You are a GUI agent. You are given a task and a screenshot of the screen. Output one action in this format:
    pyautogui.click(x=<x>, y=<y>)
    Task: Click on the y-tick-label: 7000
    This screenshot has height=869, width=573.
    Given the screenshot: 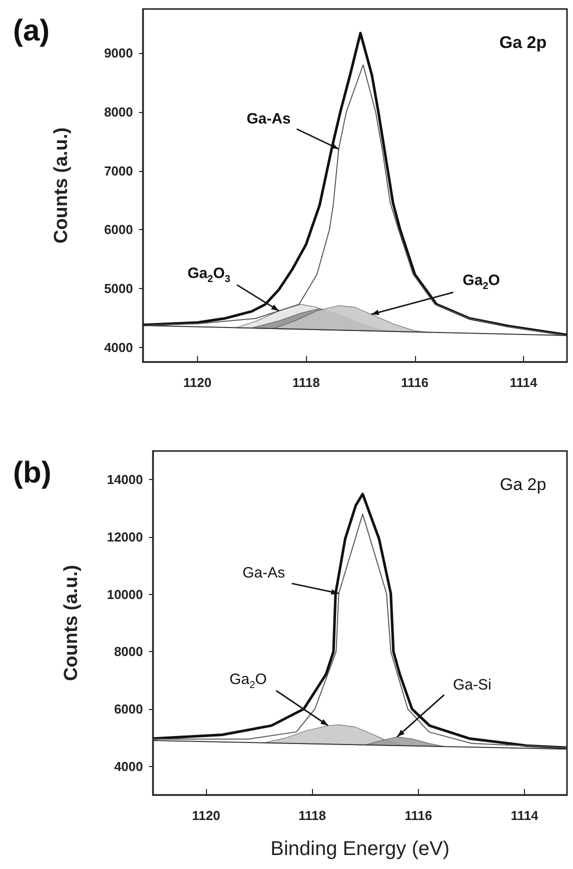 What is the action you would take?
    pyautogui.click(x=118, y=170)
    